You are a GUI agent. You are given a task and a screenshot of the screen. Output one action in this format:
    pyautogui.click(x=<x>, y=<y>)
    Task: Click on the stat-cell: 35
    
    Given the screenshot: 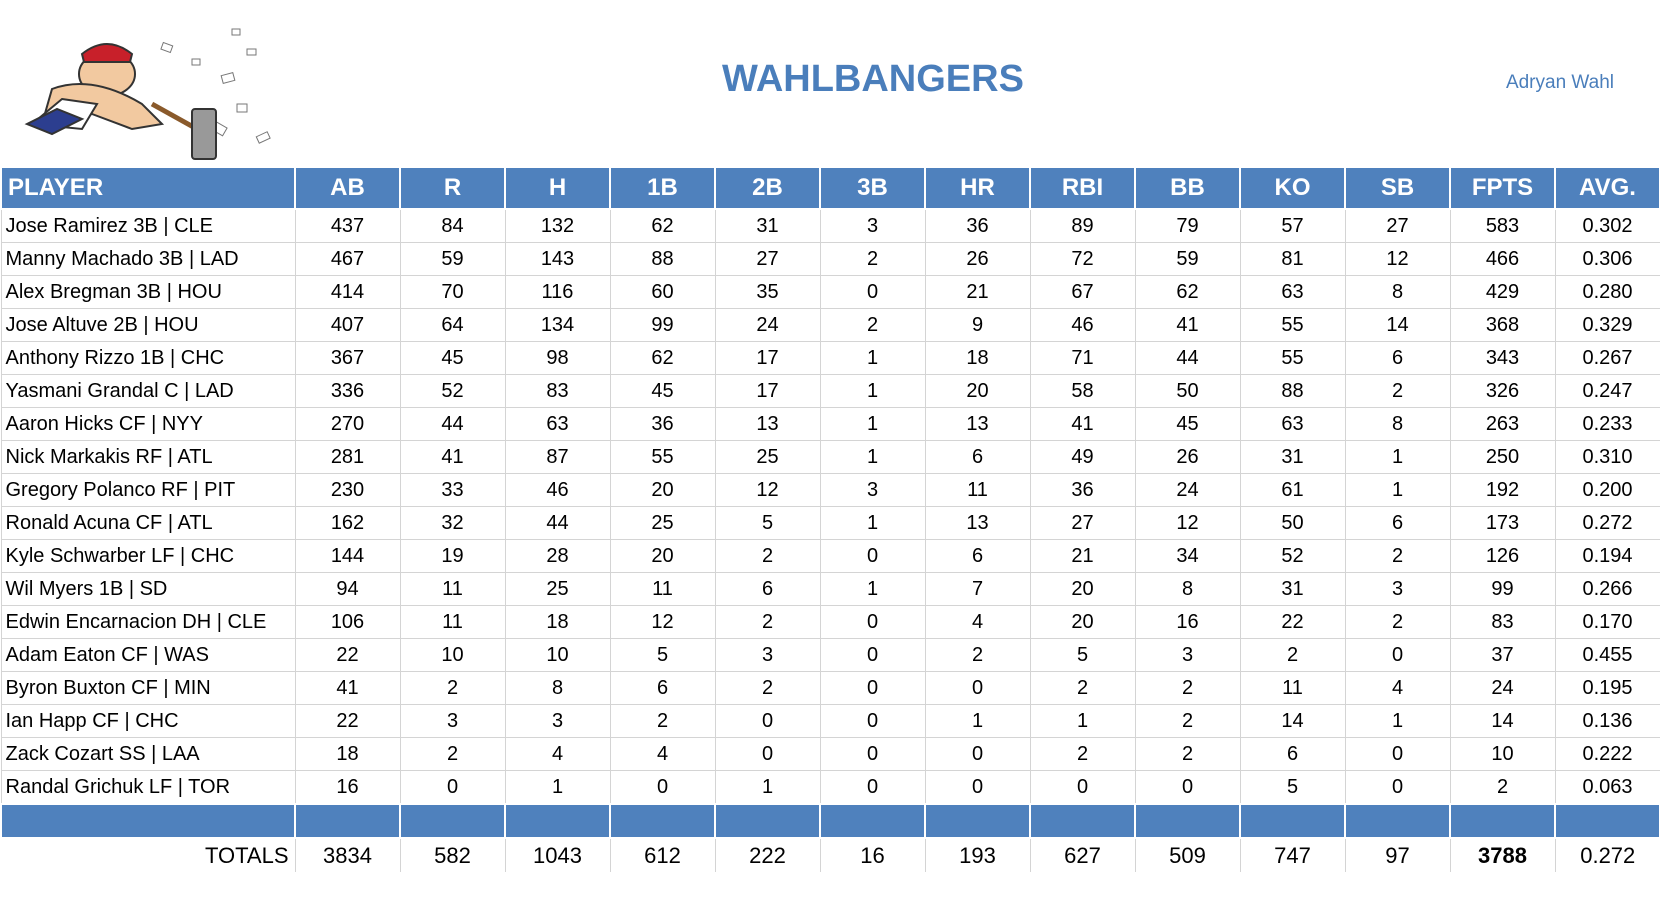 What is the action you would take?
    pyautogui.click(x=767, y=292)
    